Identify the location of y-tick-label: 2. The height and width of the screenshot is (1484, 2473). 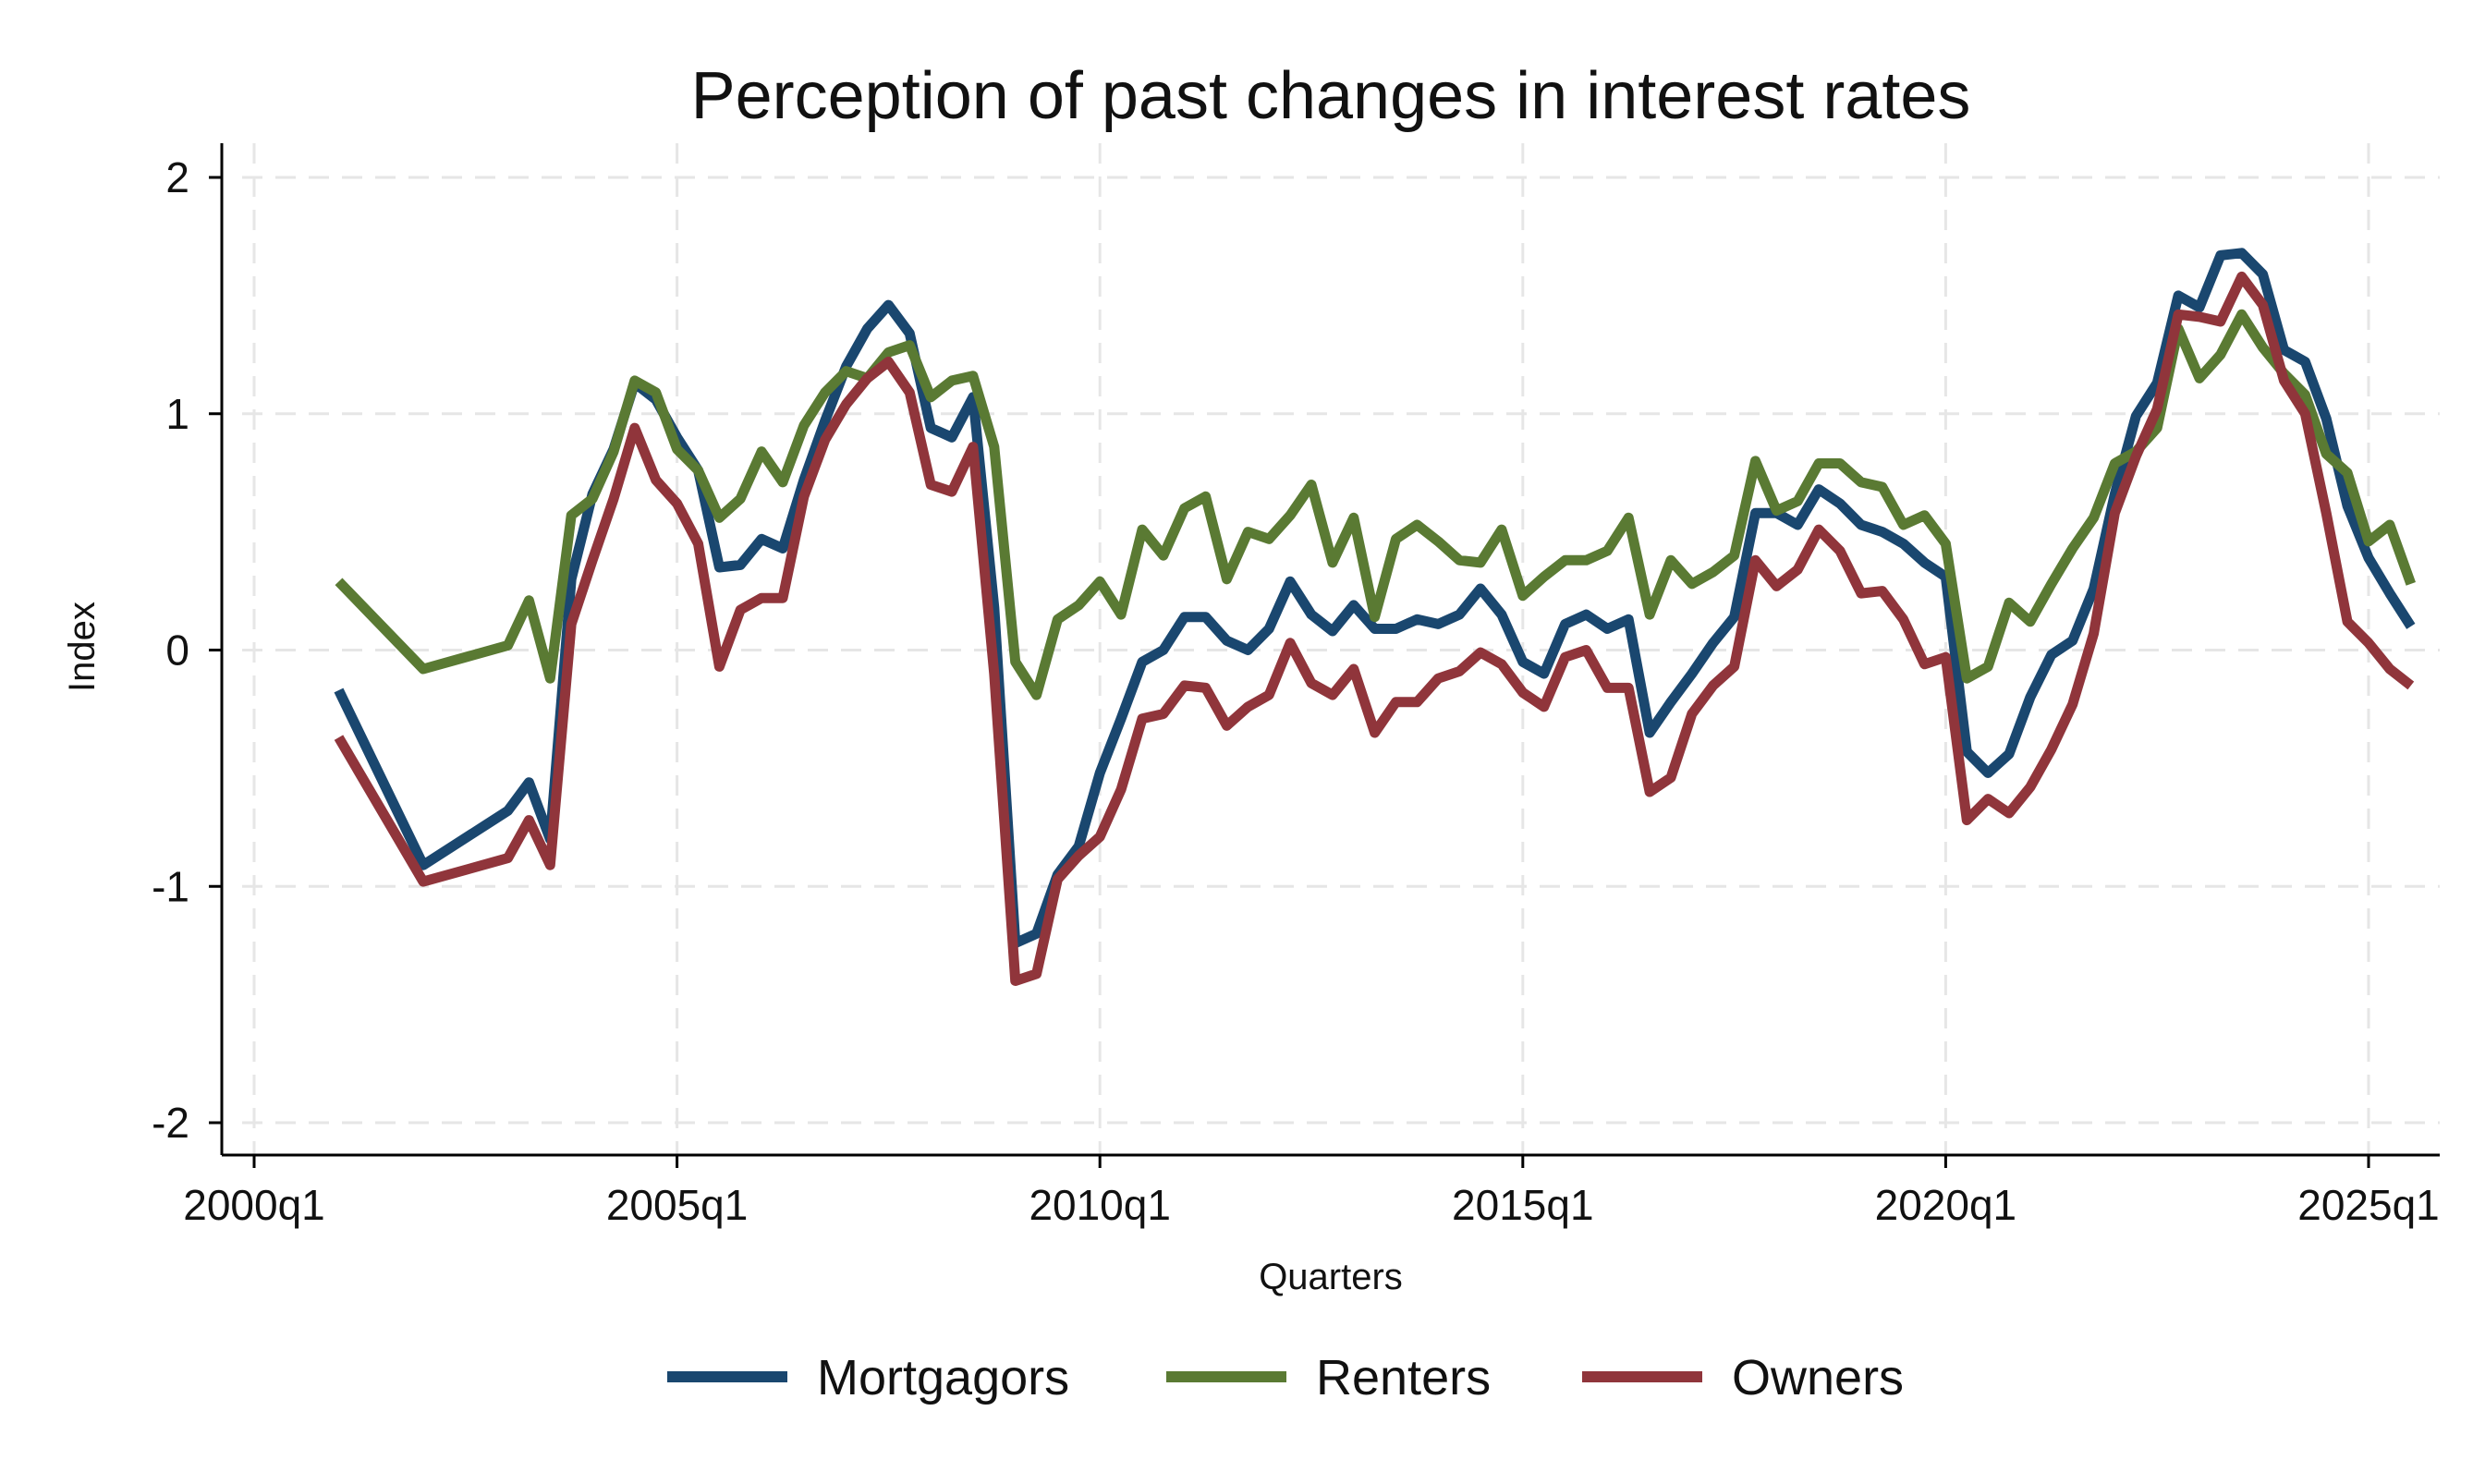
(177, 177).